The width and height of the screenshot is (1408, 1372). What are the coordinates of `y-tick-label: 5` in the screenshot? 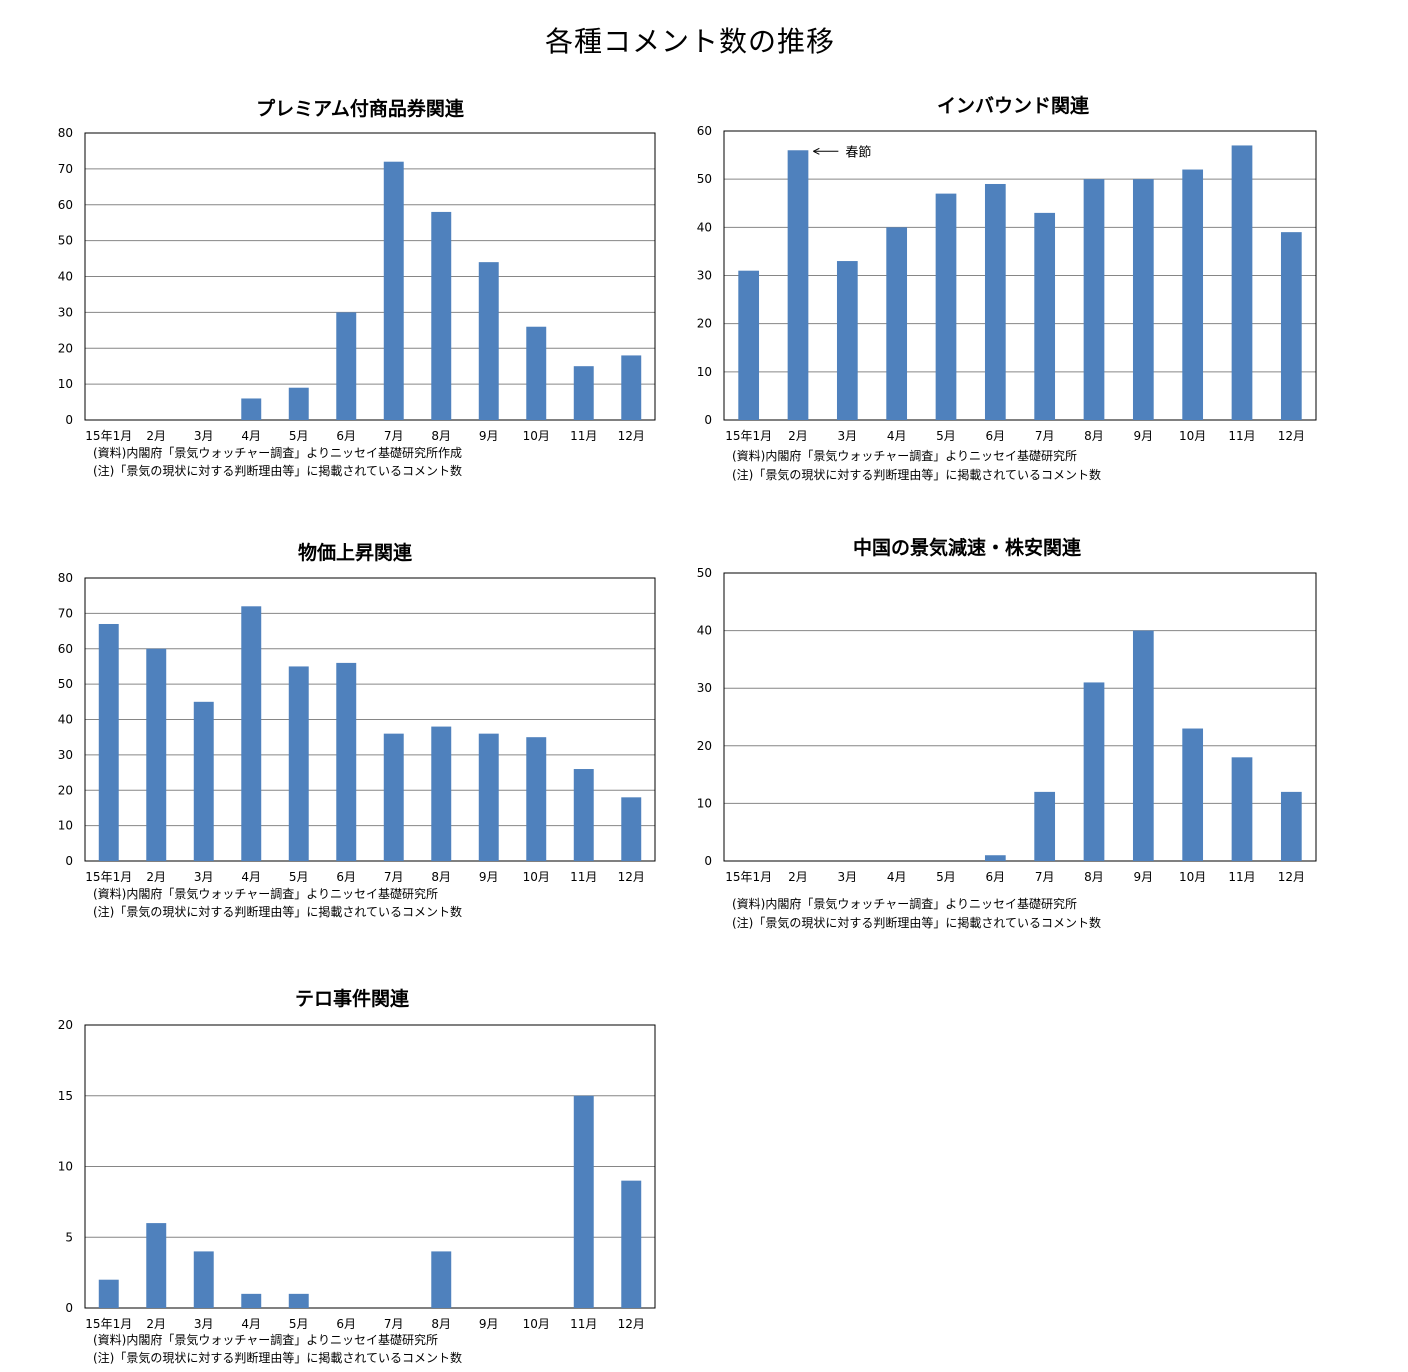 It's located at (69, 1237).